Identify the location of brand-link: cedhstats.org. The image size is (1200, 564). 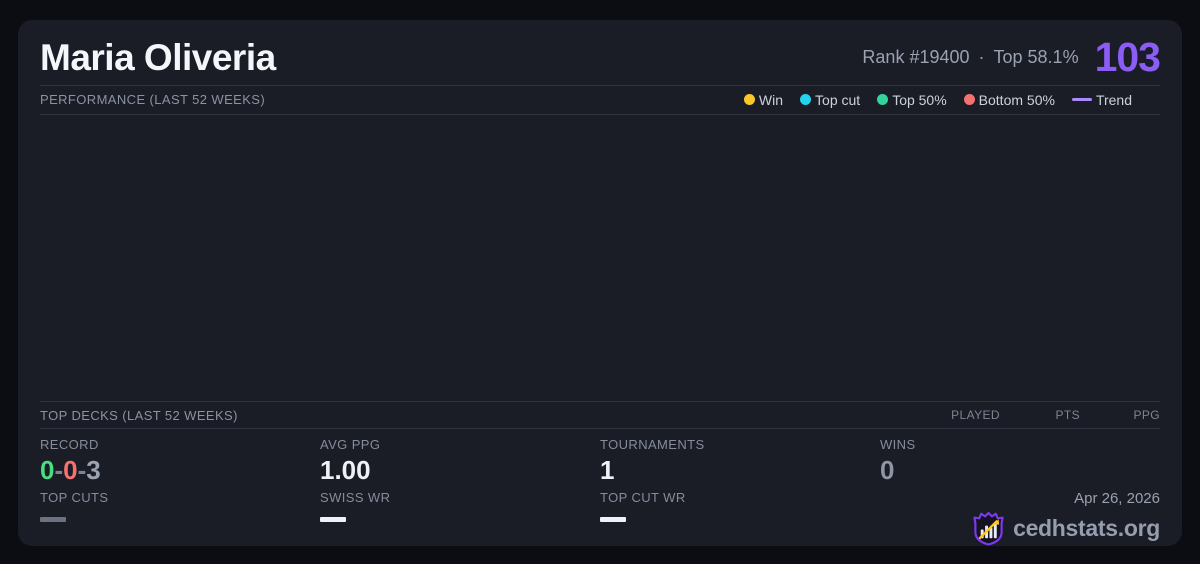
(1066, 528).